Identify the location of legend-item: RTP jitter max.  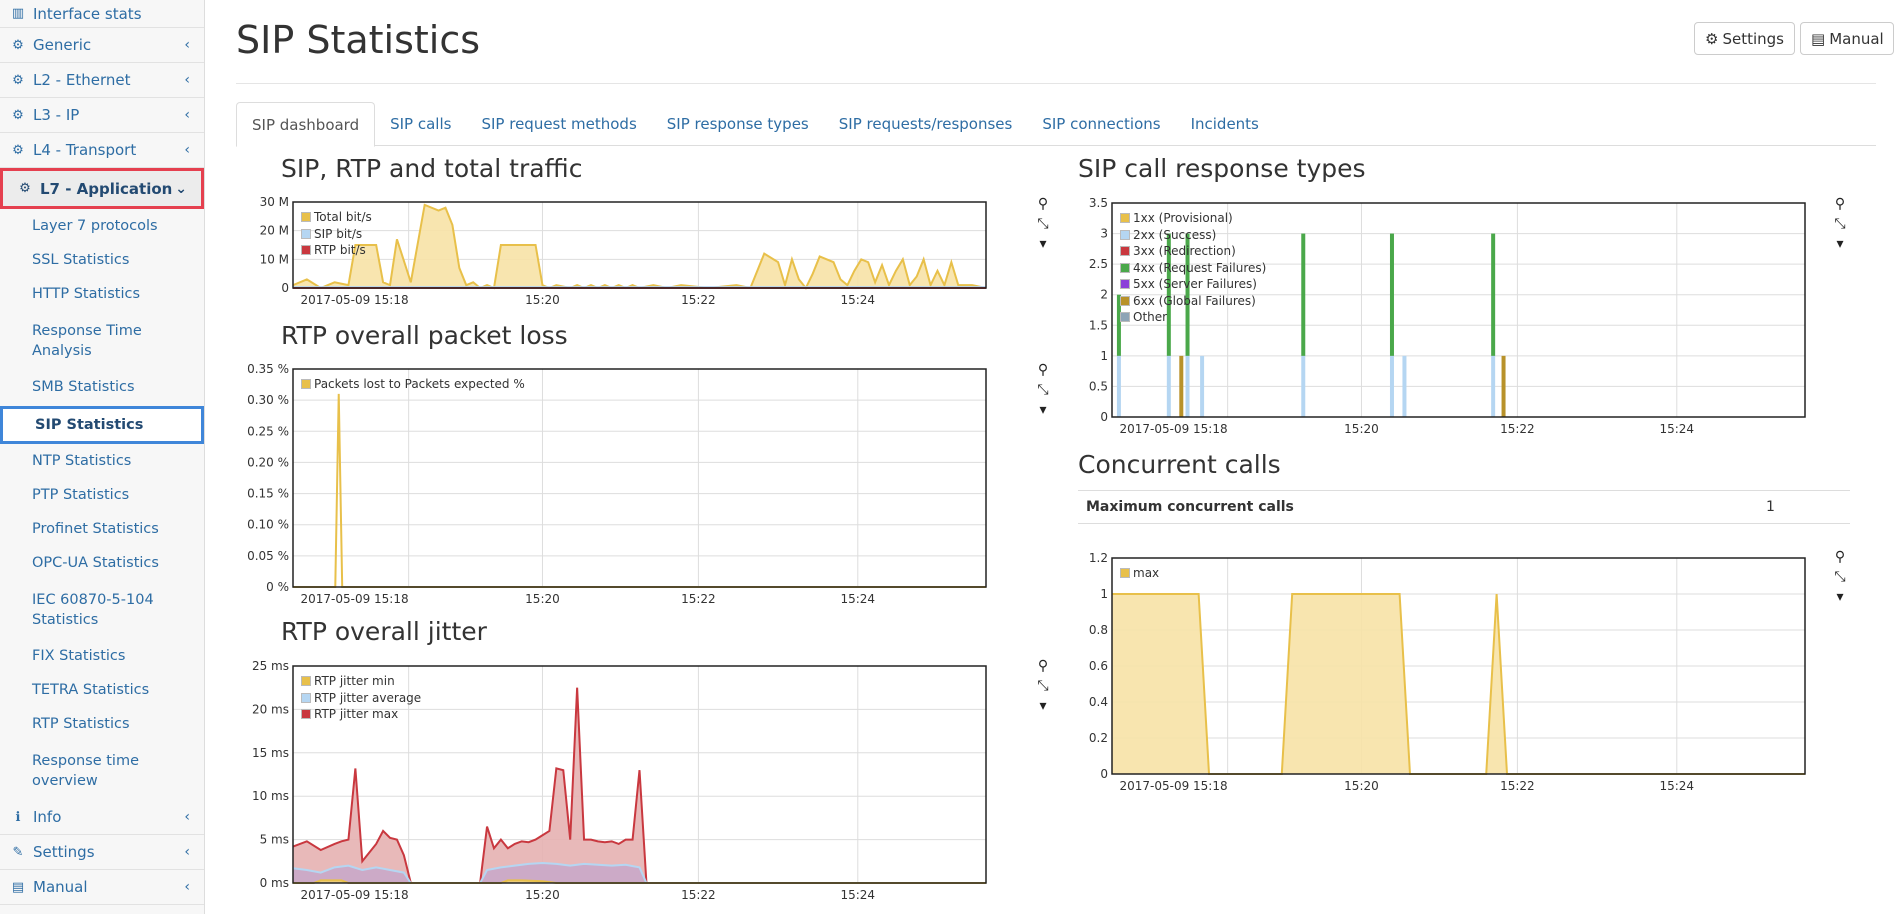
(361, 714).